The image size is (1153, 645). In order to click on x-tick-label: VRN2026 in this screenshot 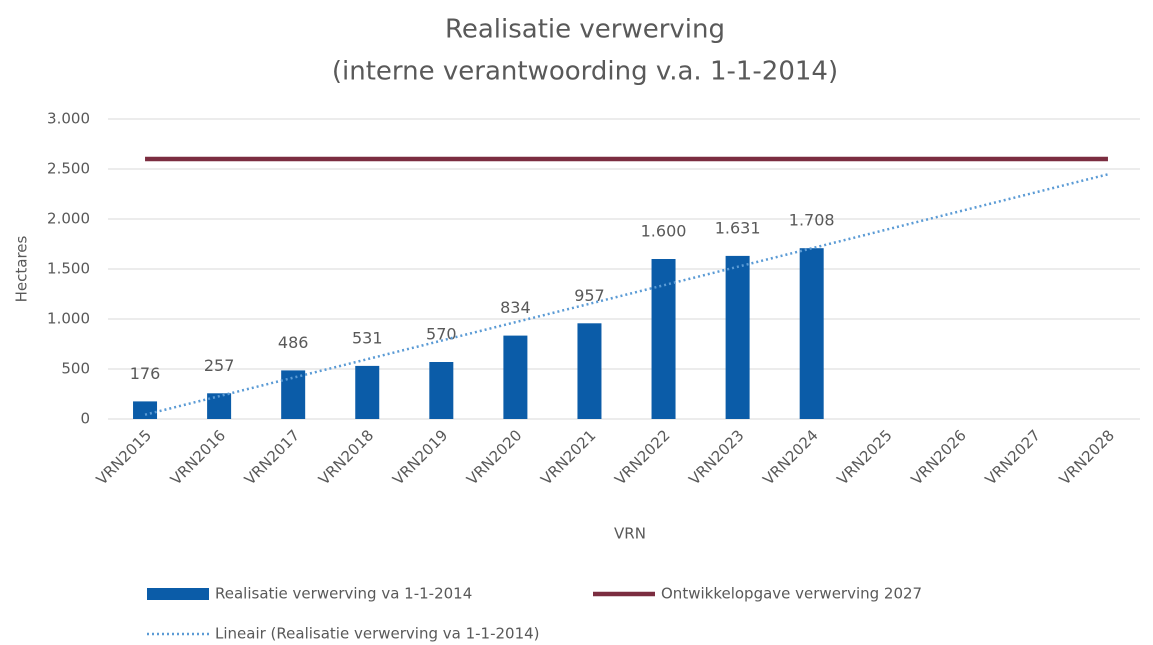, I will do `click(939, 457)`.